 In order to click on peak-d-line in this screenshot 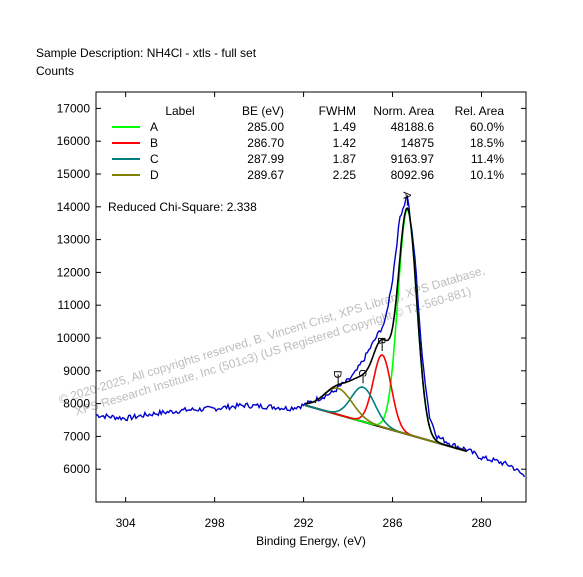, I will do `click(386, 419)`.